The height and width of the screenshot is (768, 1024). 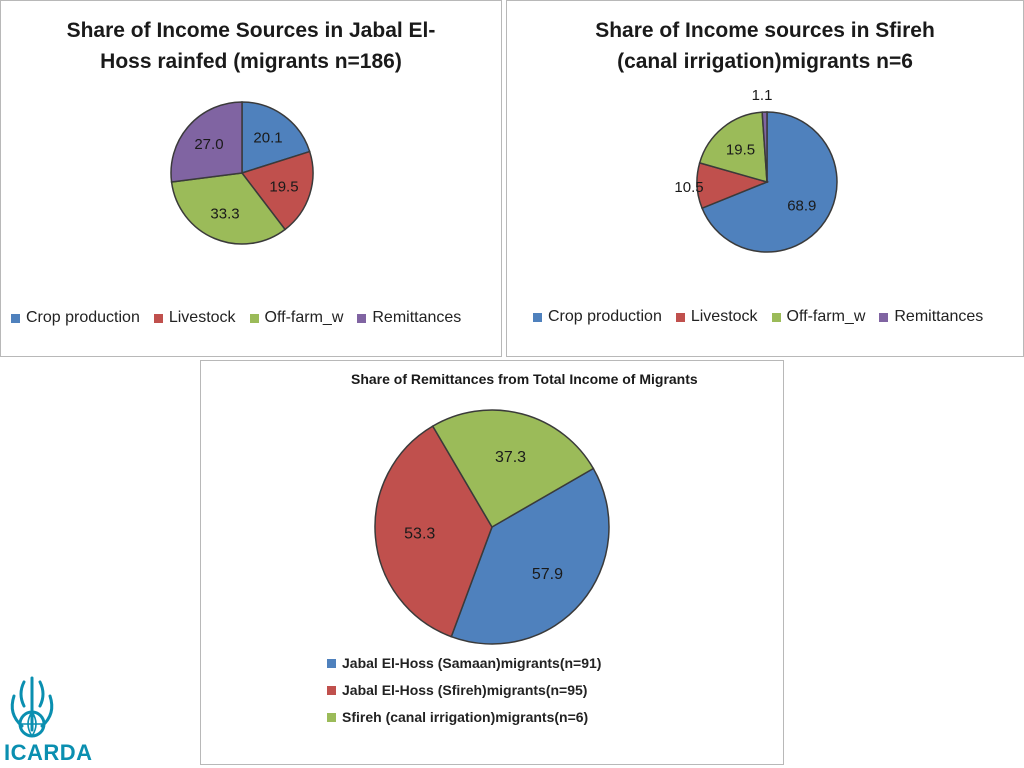 What do you see at coordinates (464, 717) in the screenshot?
I see `legend-item-sfireh-canal: Sfireh (canal irrigation)migrants(n=6)` at bounding box center [464, 717].